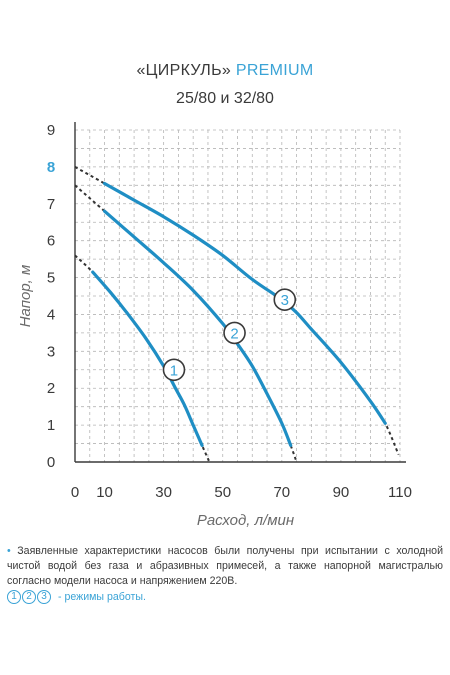  Describe the element at coordinates (51, 167) in the screenshot. I see `y-tick-label: 8` at that location.